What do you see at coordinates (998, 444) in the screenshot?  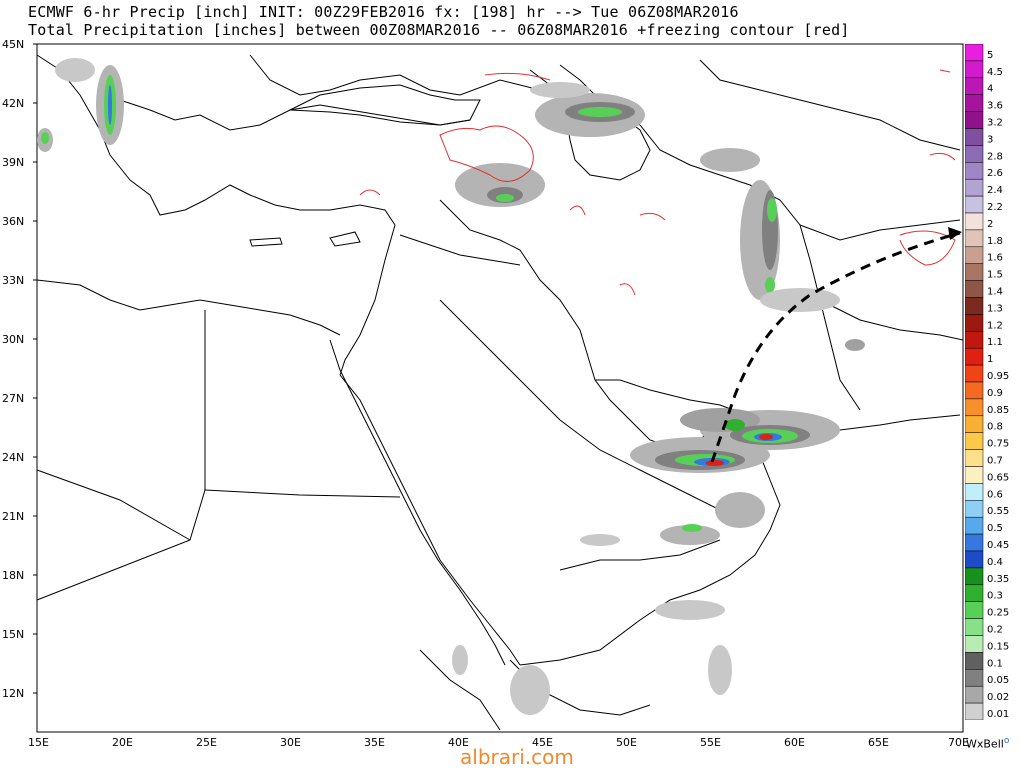 I see `scale-label: 0.75` at bounding box center [998, 444].